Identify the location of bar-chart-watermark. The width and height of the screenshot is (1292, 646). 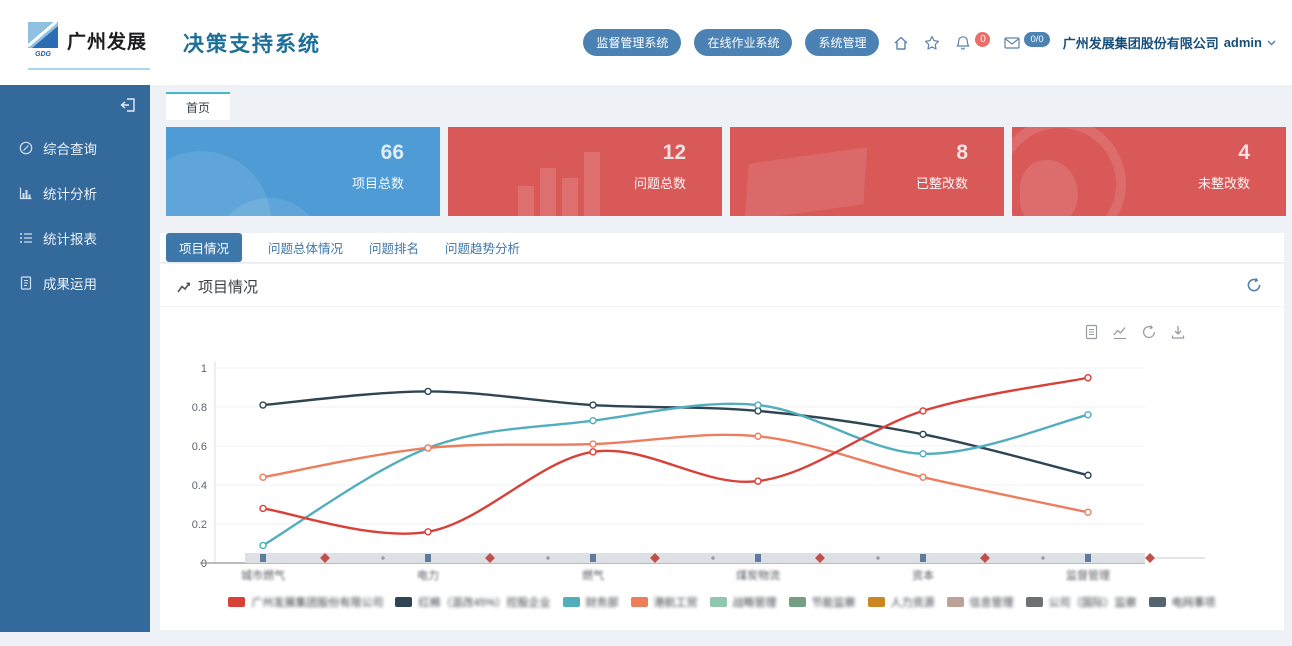
(559, 184).